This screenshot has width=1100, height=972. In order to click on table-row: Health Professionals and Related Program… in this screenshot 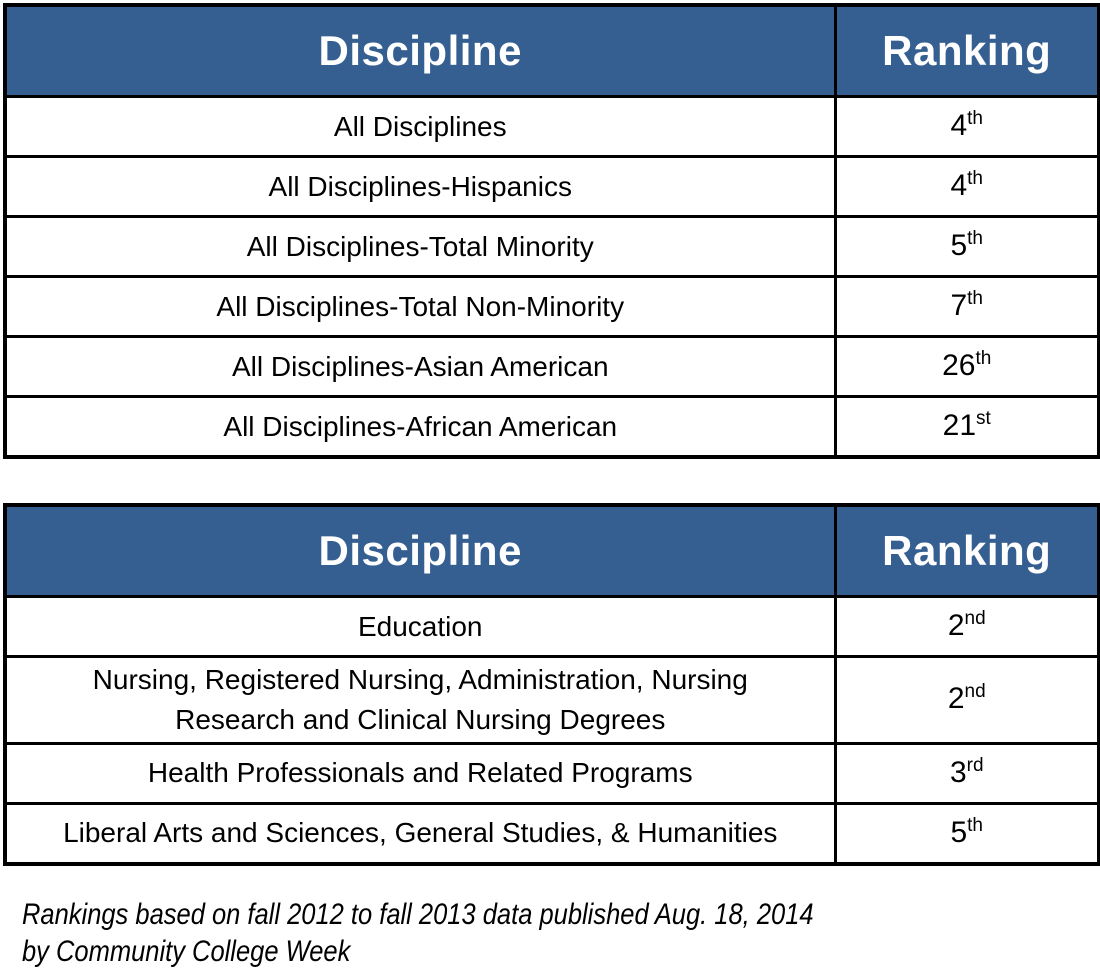, I will do `click(551, 773)`.